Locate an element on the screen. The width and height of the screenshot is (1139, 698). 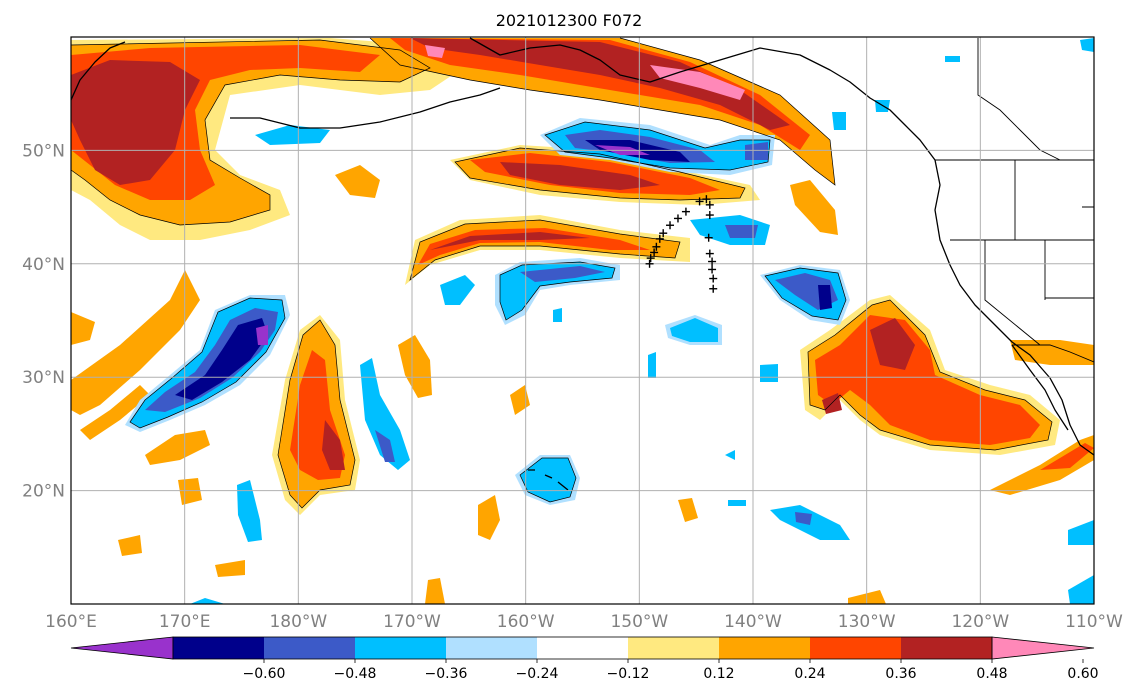
contour-nw is located at coordinates (251, 132).